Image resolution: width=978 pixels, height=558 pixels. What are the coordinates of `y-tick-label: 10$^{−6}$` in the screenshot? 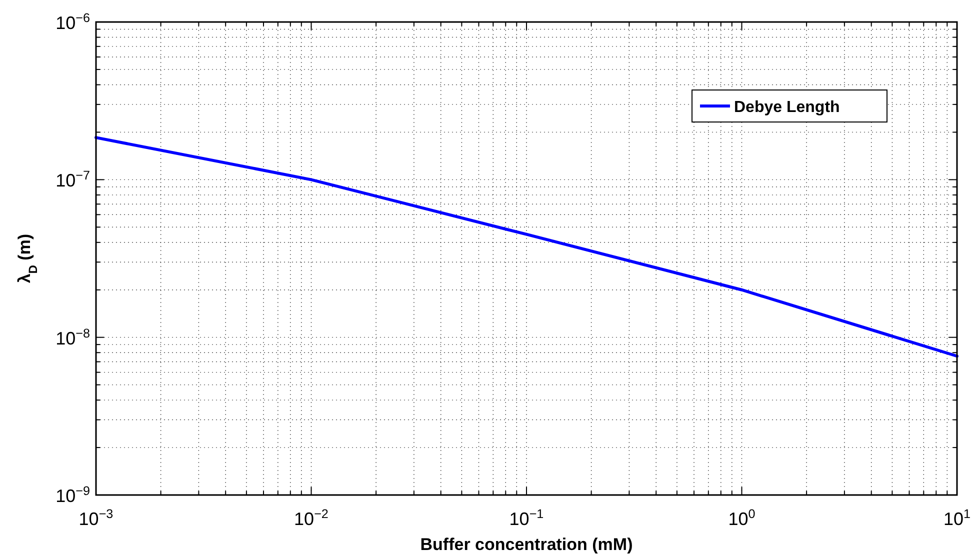 It's located at (73, 22).